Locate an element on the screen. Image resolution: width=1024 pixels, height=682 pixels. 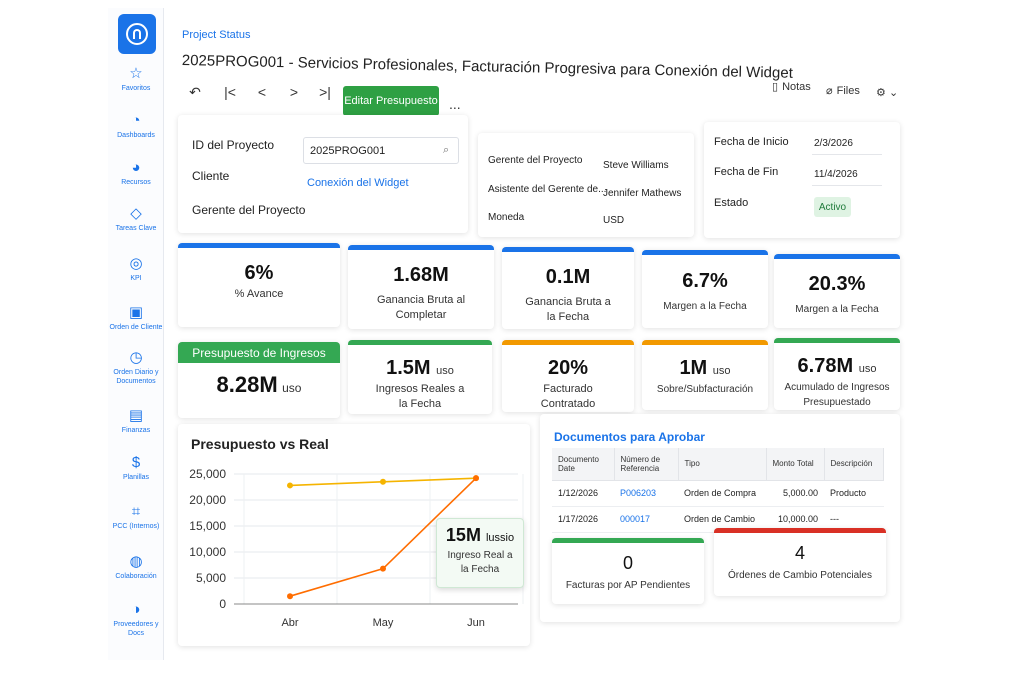
budget-value-row: 8.28M uso is located at coordinates (259, 385).